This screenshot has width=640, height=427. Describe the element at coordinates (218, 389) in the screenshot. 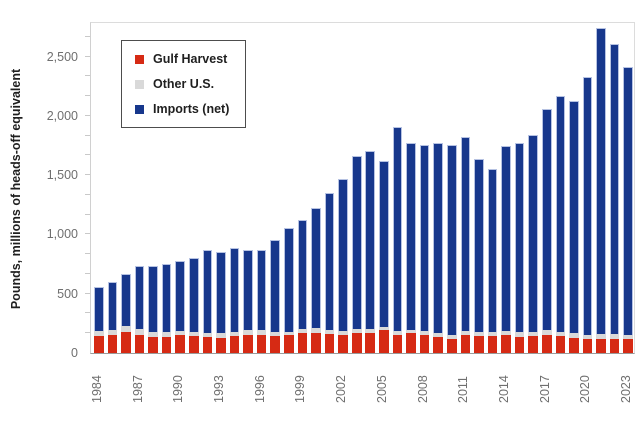

I see `x-axis-tick-label: 1993` at that location.